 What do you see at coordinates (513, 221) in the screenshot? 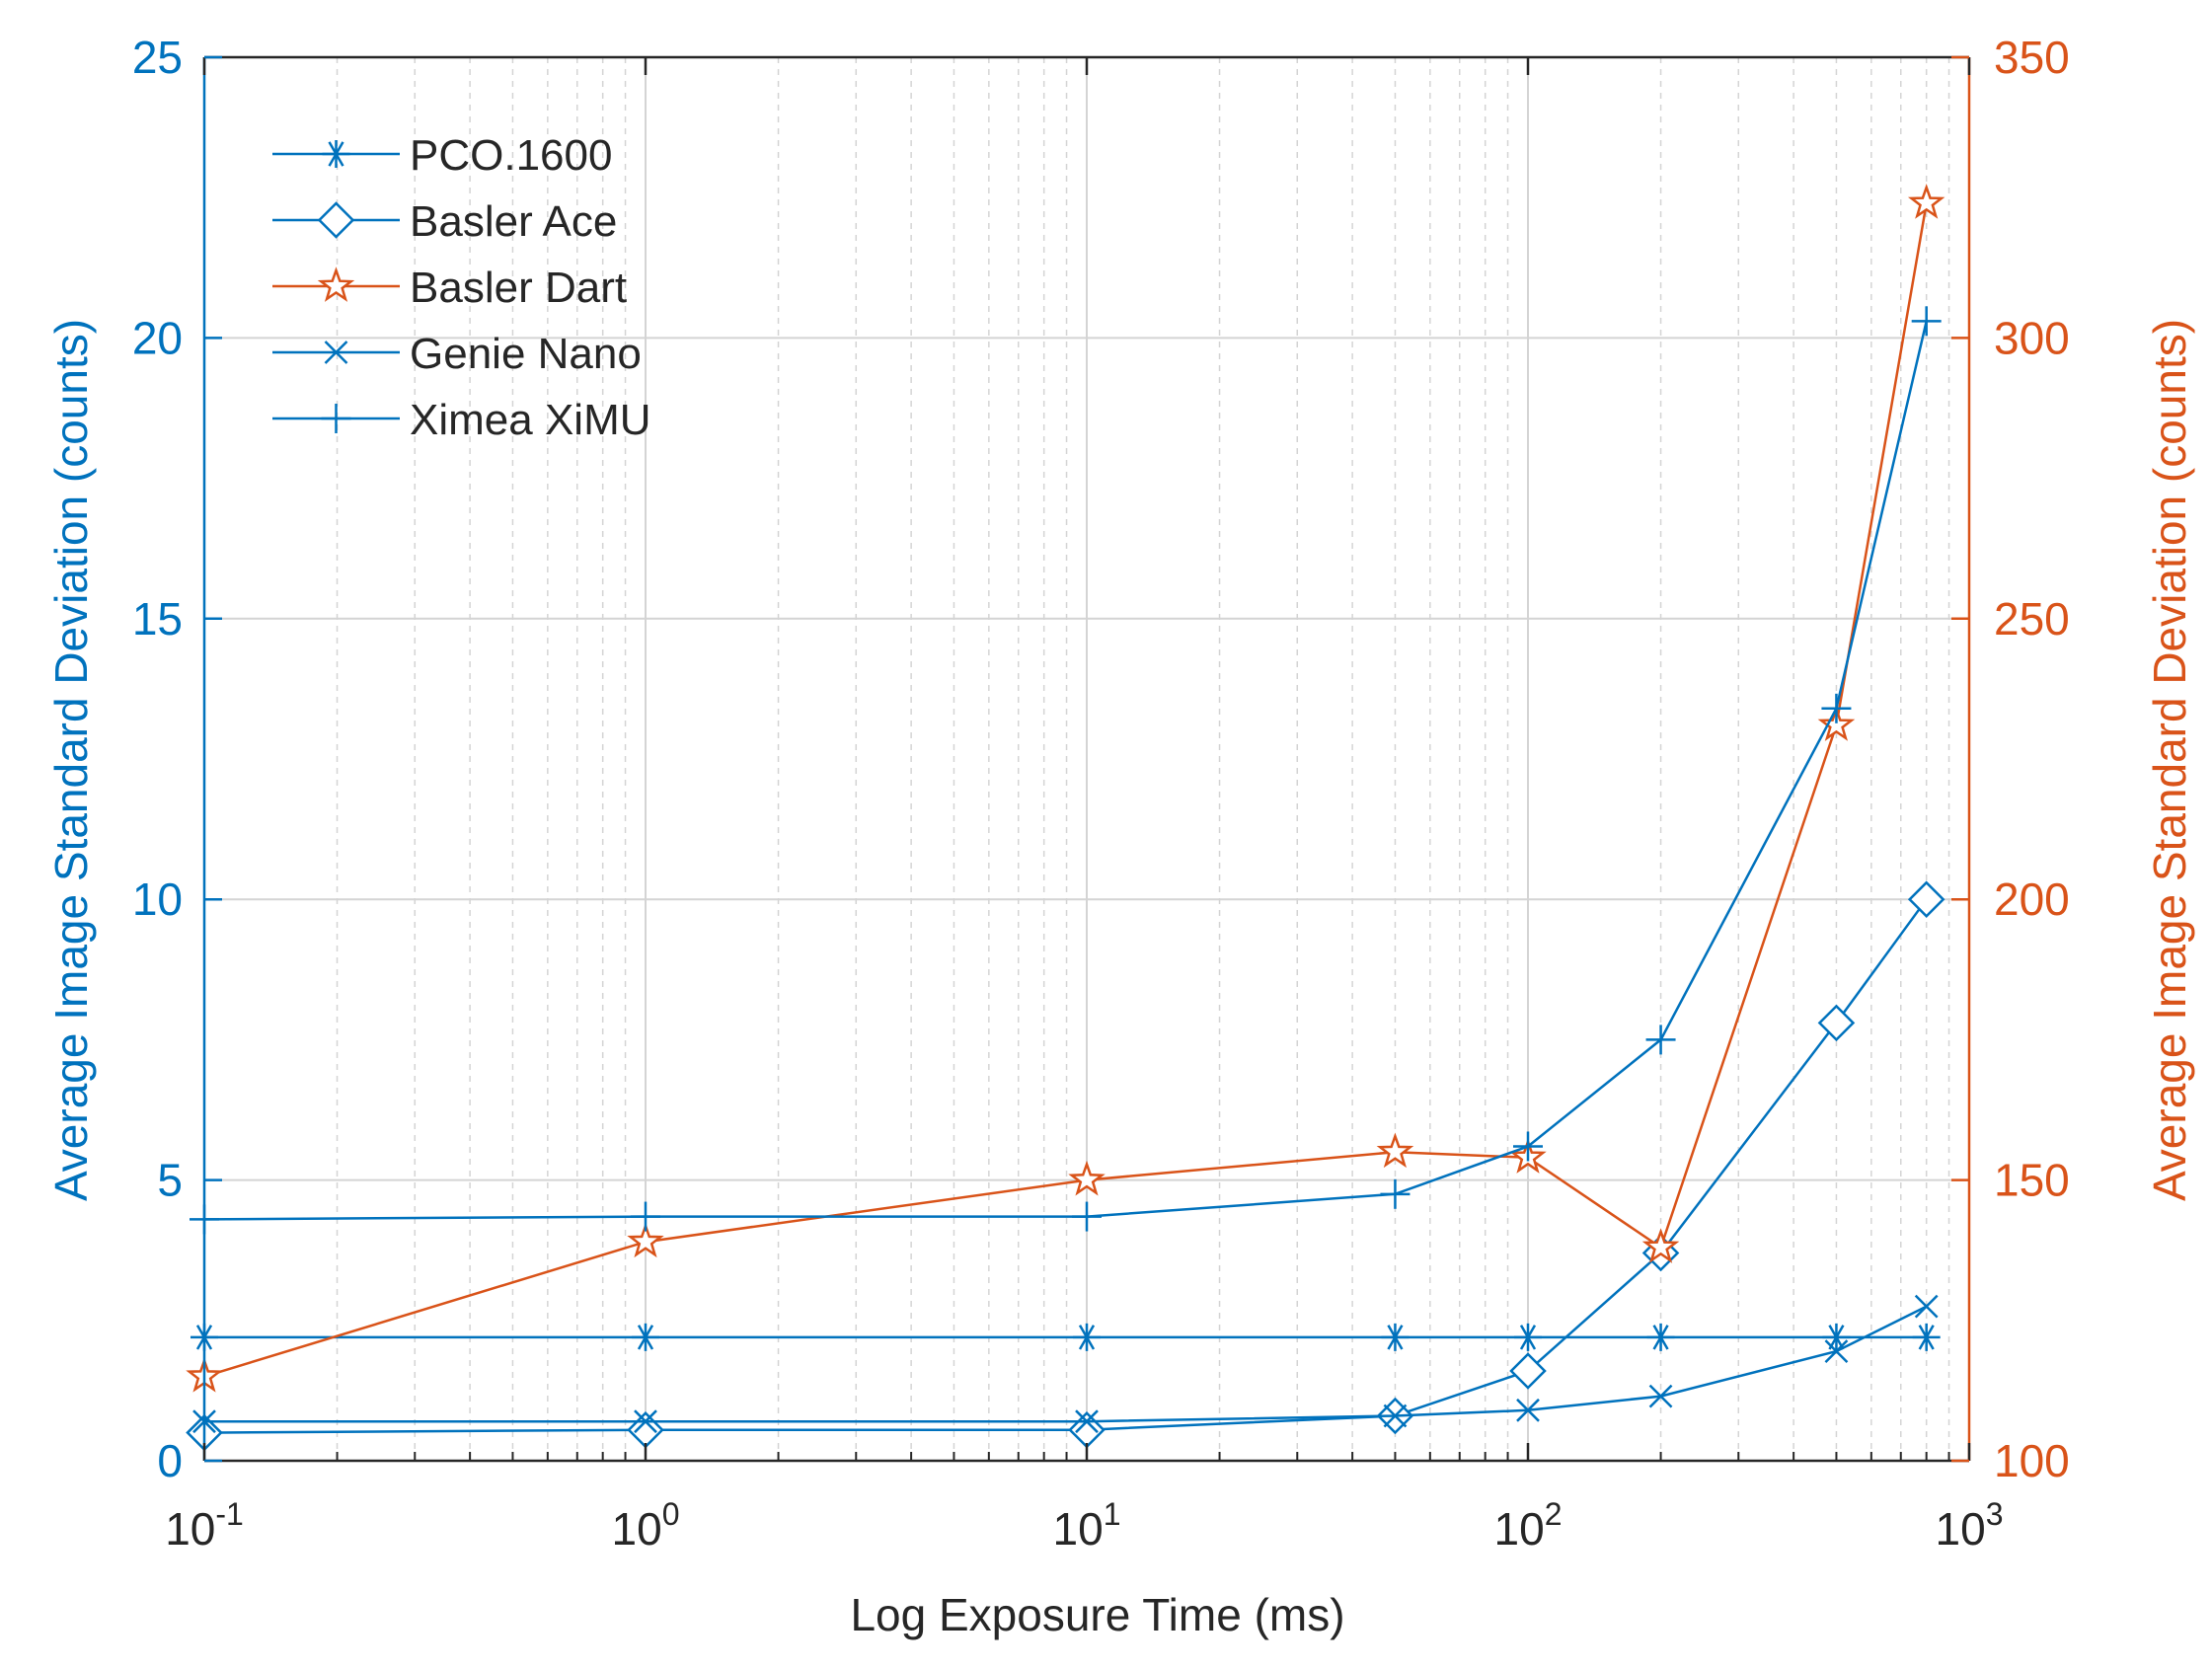
I see `legend-label: Basler Ace` at bounding box center [513, 221].